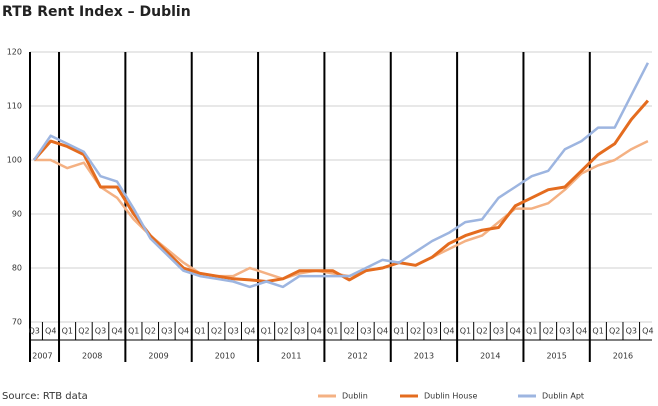 The height and width of the screenshot is (406, 658). What do you see at coordinates (45, 396) in the screenshot?
I see `source-note: Source: RTB data` at bounding box center [45, 396].